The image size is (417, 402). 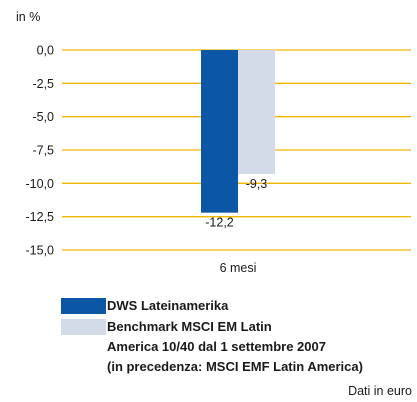 I want to click on legend-label-fund: DWS Lateinamerika, so click(x=168, y=305).